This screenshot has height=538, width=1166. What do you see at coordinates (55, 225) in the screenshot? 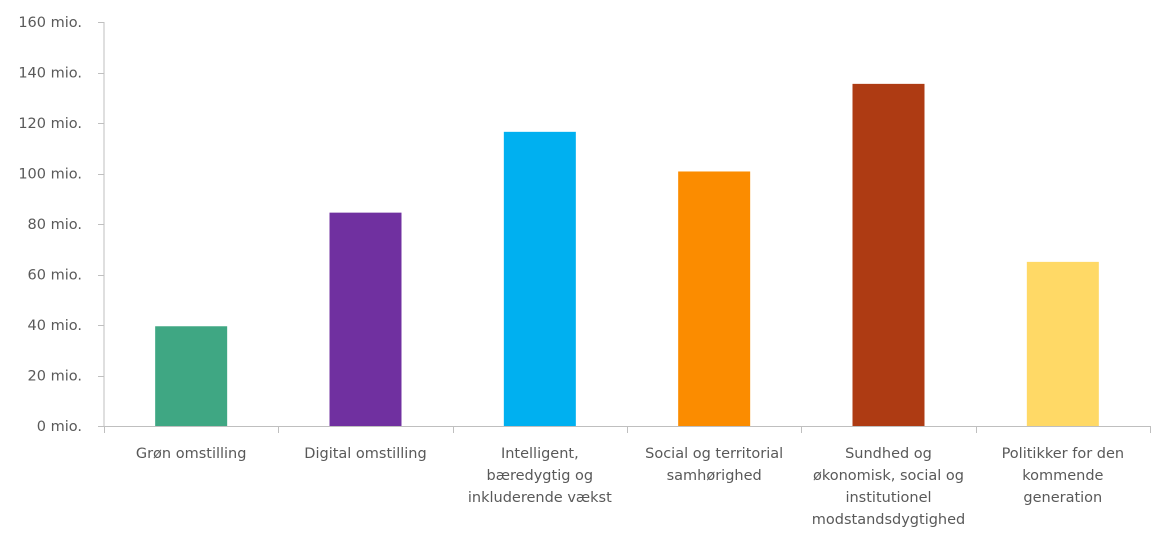
I see `y-tick-label: 80 mio.` at bounding box center [55, 225].